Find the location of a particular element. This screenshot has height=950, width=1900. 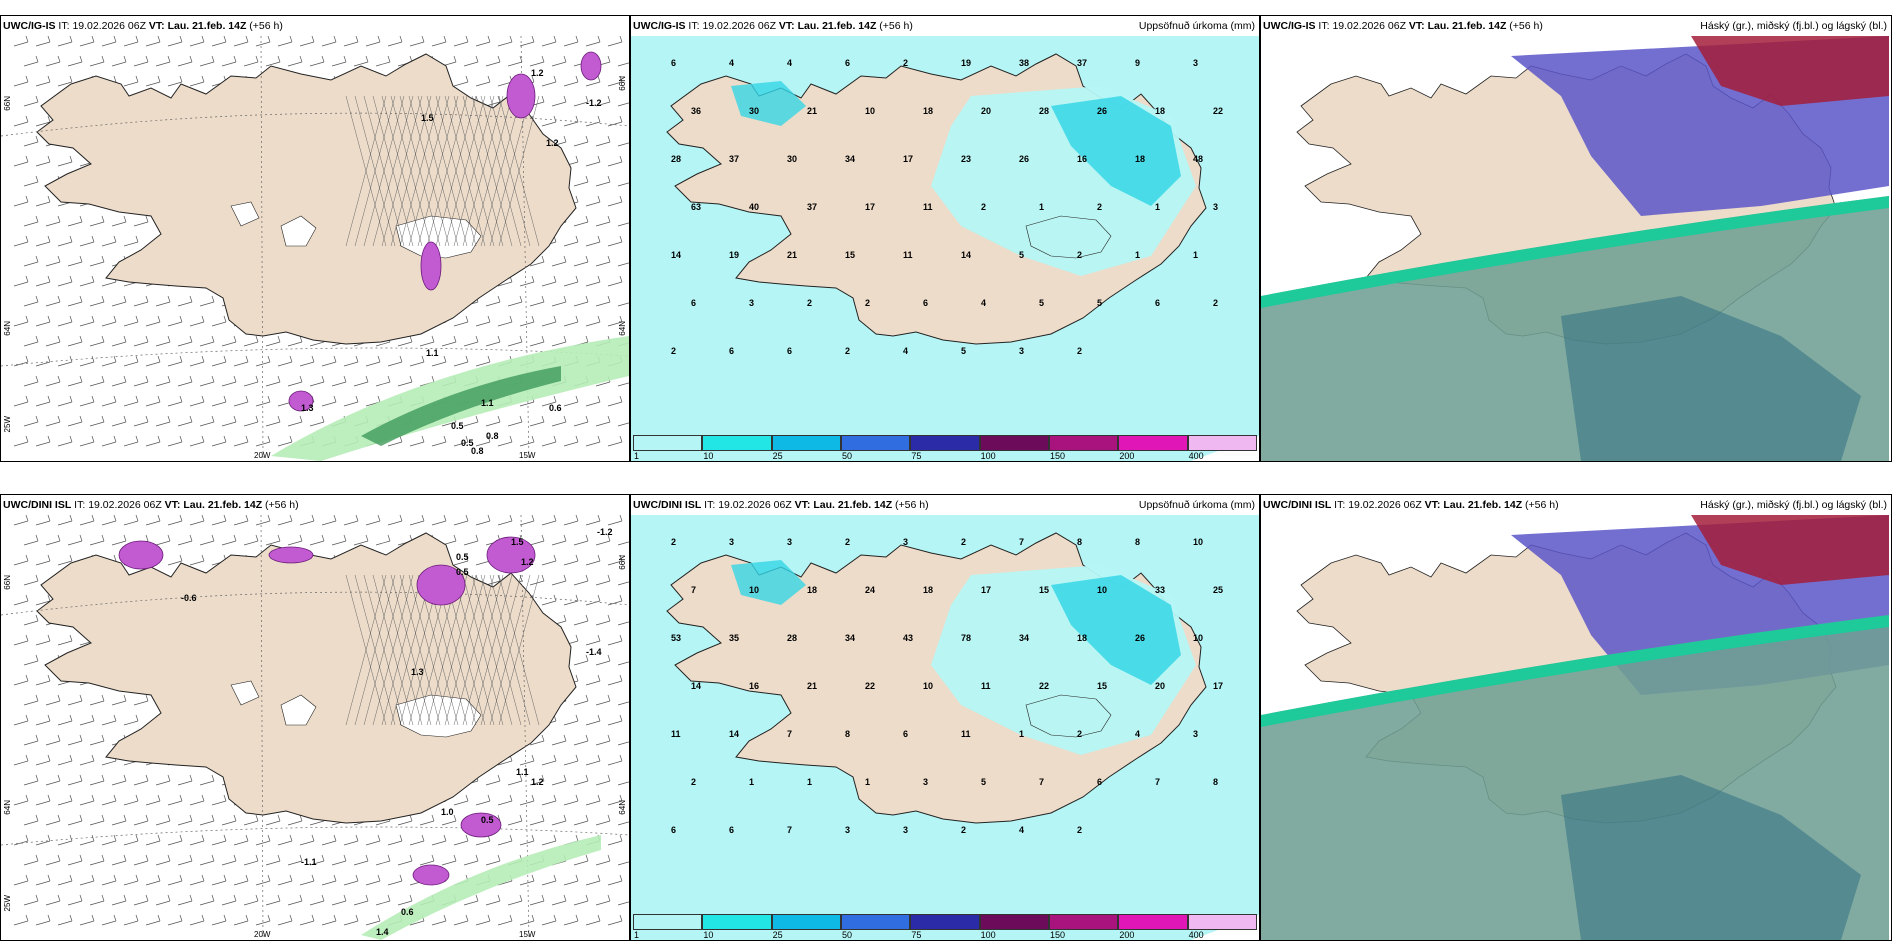

value-label: 1.0 is located at coordinates (447, 812).